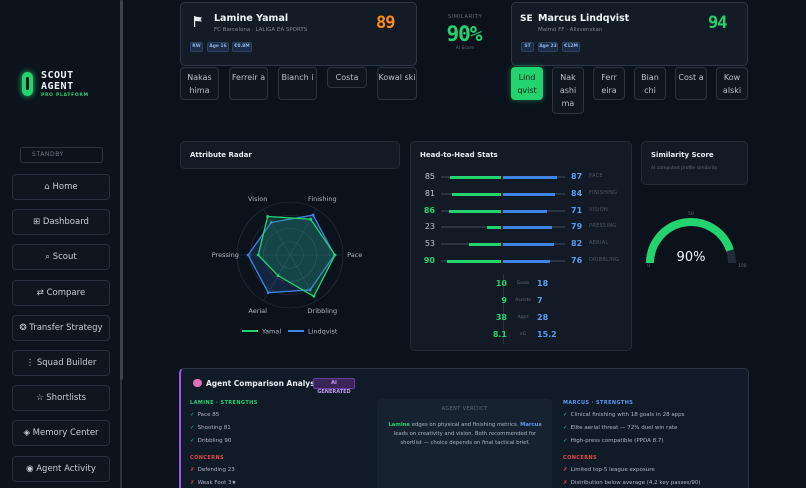 The image size is (806, 488). I want to click on nav-item-squad-builder: ⋮ Squad Builder, so click(61, 363).